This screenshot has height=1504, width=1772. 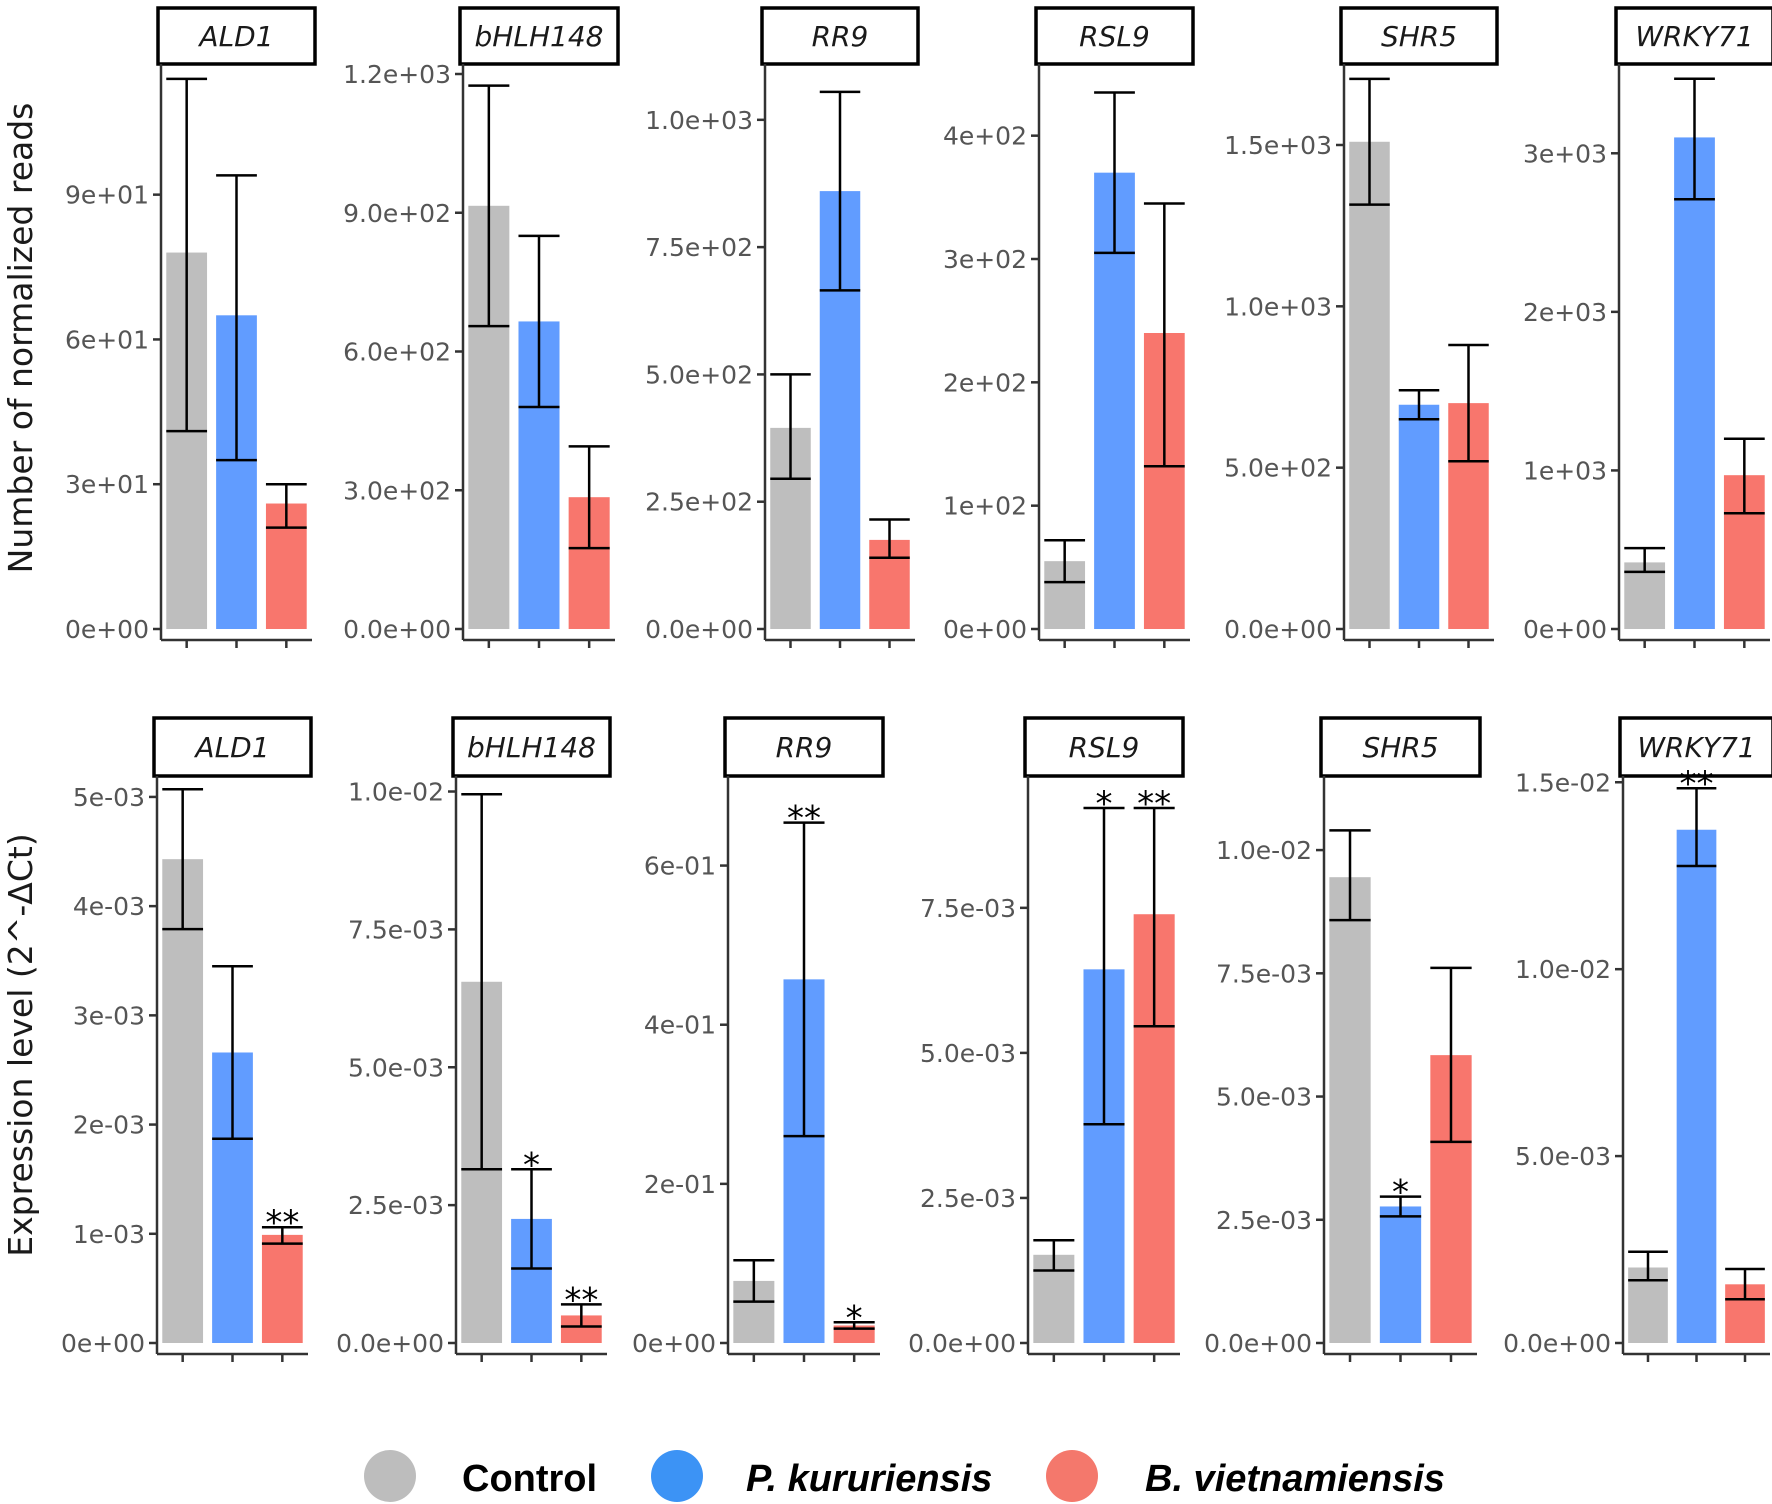 I want to click on y-tick-label: 7.5e+02, so click(x=699, y=247).